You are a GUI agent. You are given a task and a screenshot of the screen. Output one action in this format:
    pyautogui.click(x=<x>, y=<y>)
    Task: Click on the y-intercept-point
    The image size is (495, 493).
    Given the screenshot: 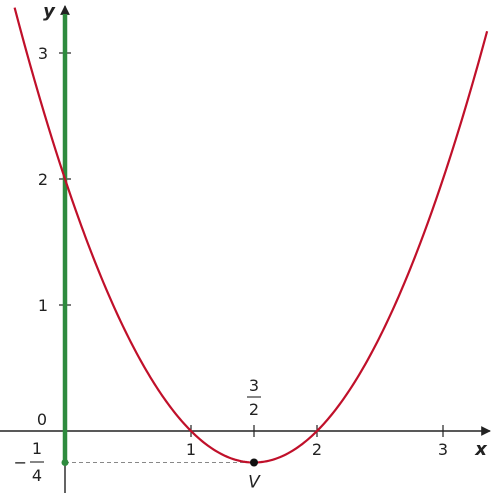 What is the action you would take?
    pyautogui.click(x=65, y=462)
    